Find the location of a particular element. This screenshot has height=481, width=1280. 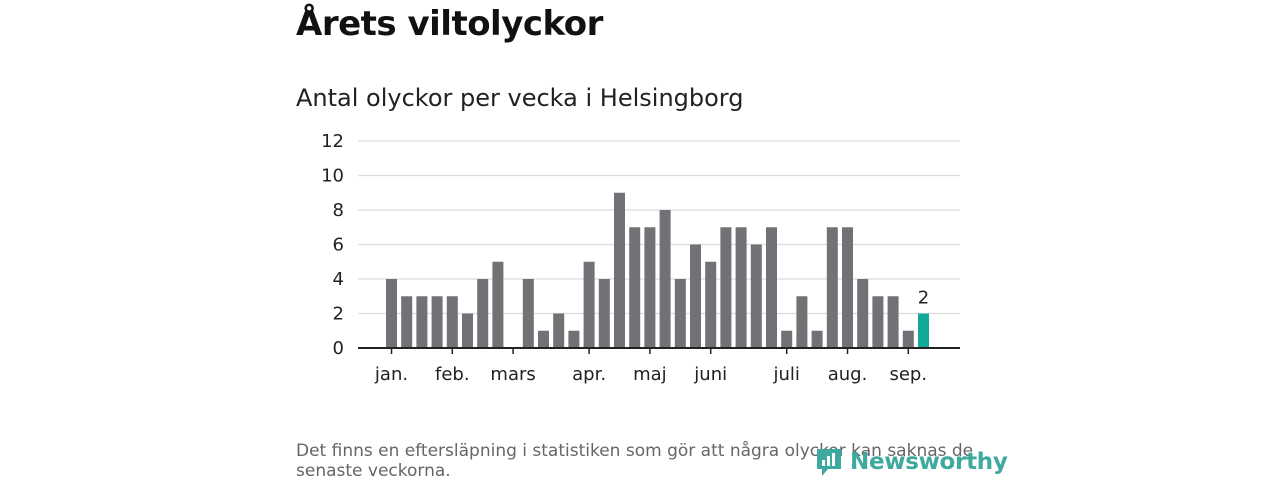

bar-current-week is located at coordinates (923, 330).